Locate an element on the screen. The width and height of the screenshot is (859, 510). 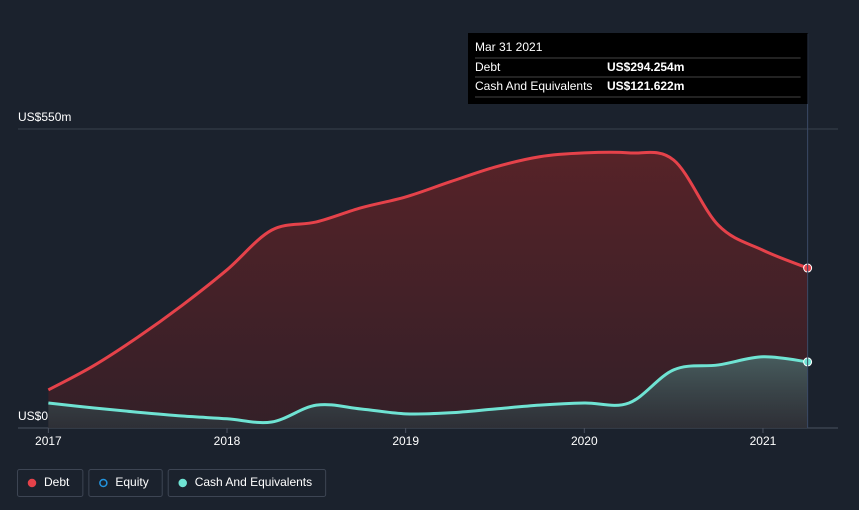
area is located at coordinates (428, 392).